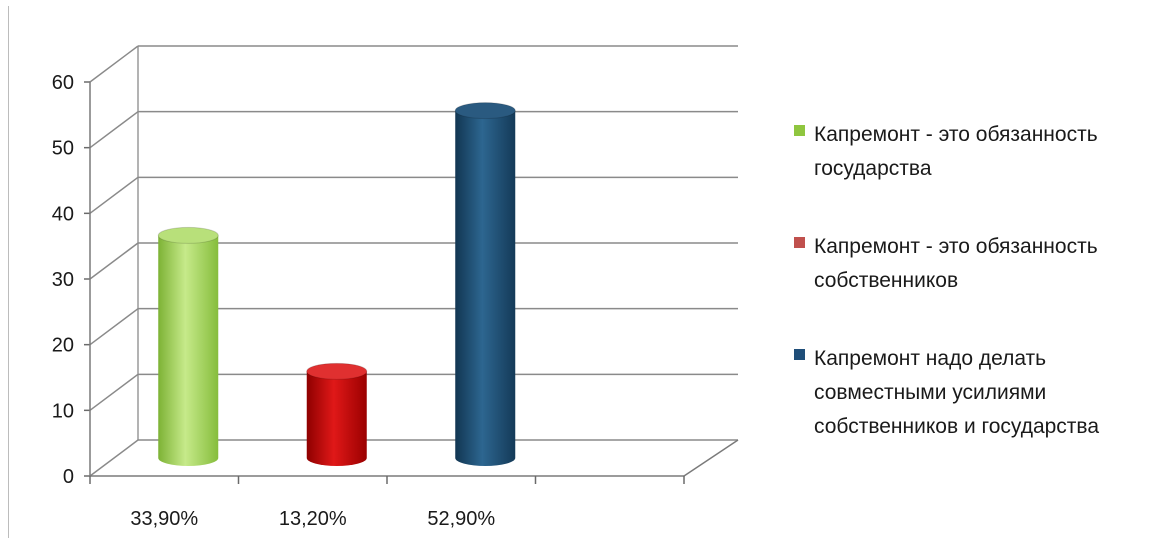 The width and height of the screenshot is (1158, 549). Describe the element at coordinates (313, 519) in the screenshot. I see `x-category-label: 13,20%` at that location.